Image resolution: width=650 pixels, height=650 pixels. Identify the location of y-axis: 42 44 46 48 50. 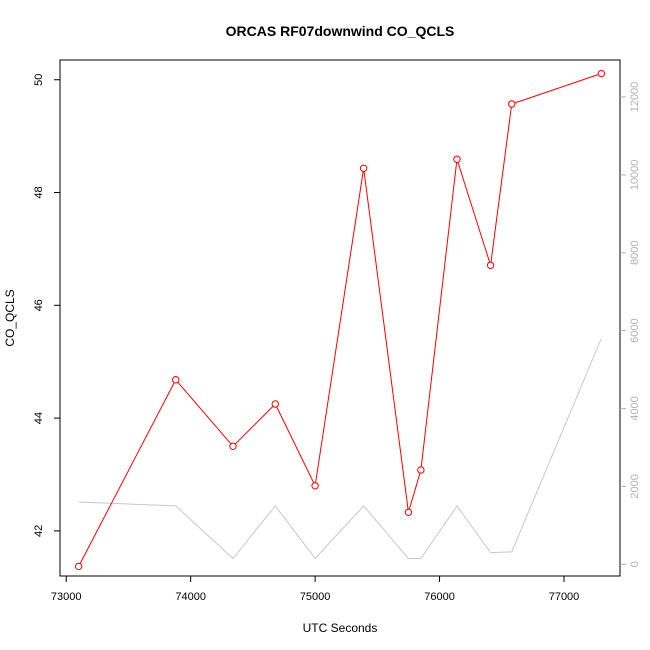
(46, 305).